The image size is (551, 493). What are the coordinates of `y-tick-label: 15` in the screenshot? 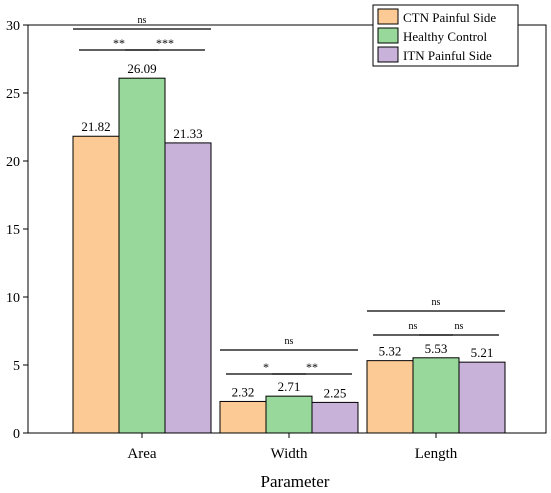 It's located at (13, 230).